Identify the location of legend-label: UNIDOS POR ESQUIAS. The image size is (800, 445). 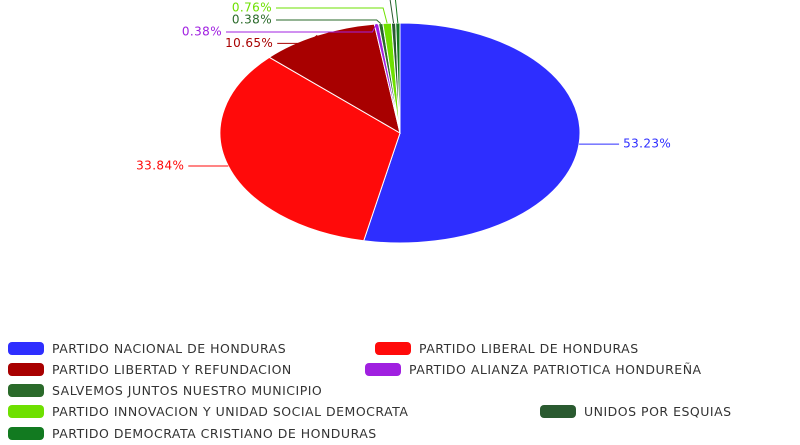
(658, 411).